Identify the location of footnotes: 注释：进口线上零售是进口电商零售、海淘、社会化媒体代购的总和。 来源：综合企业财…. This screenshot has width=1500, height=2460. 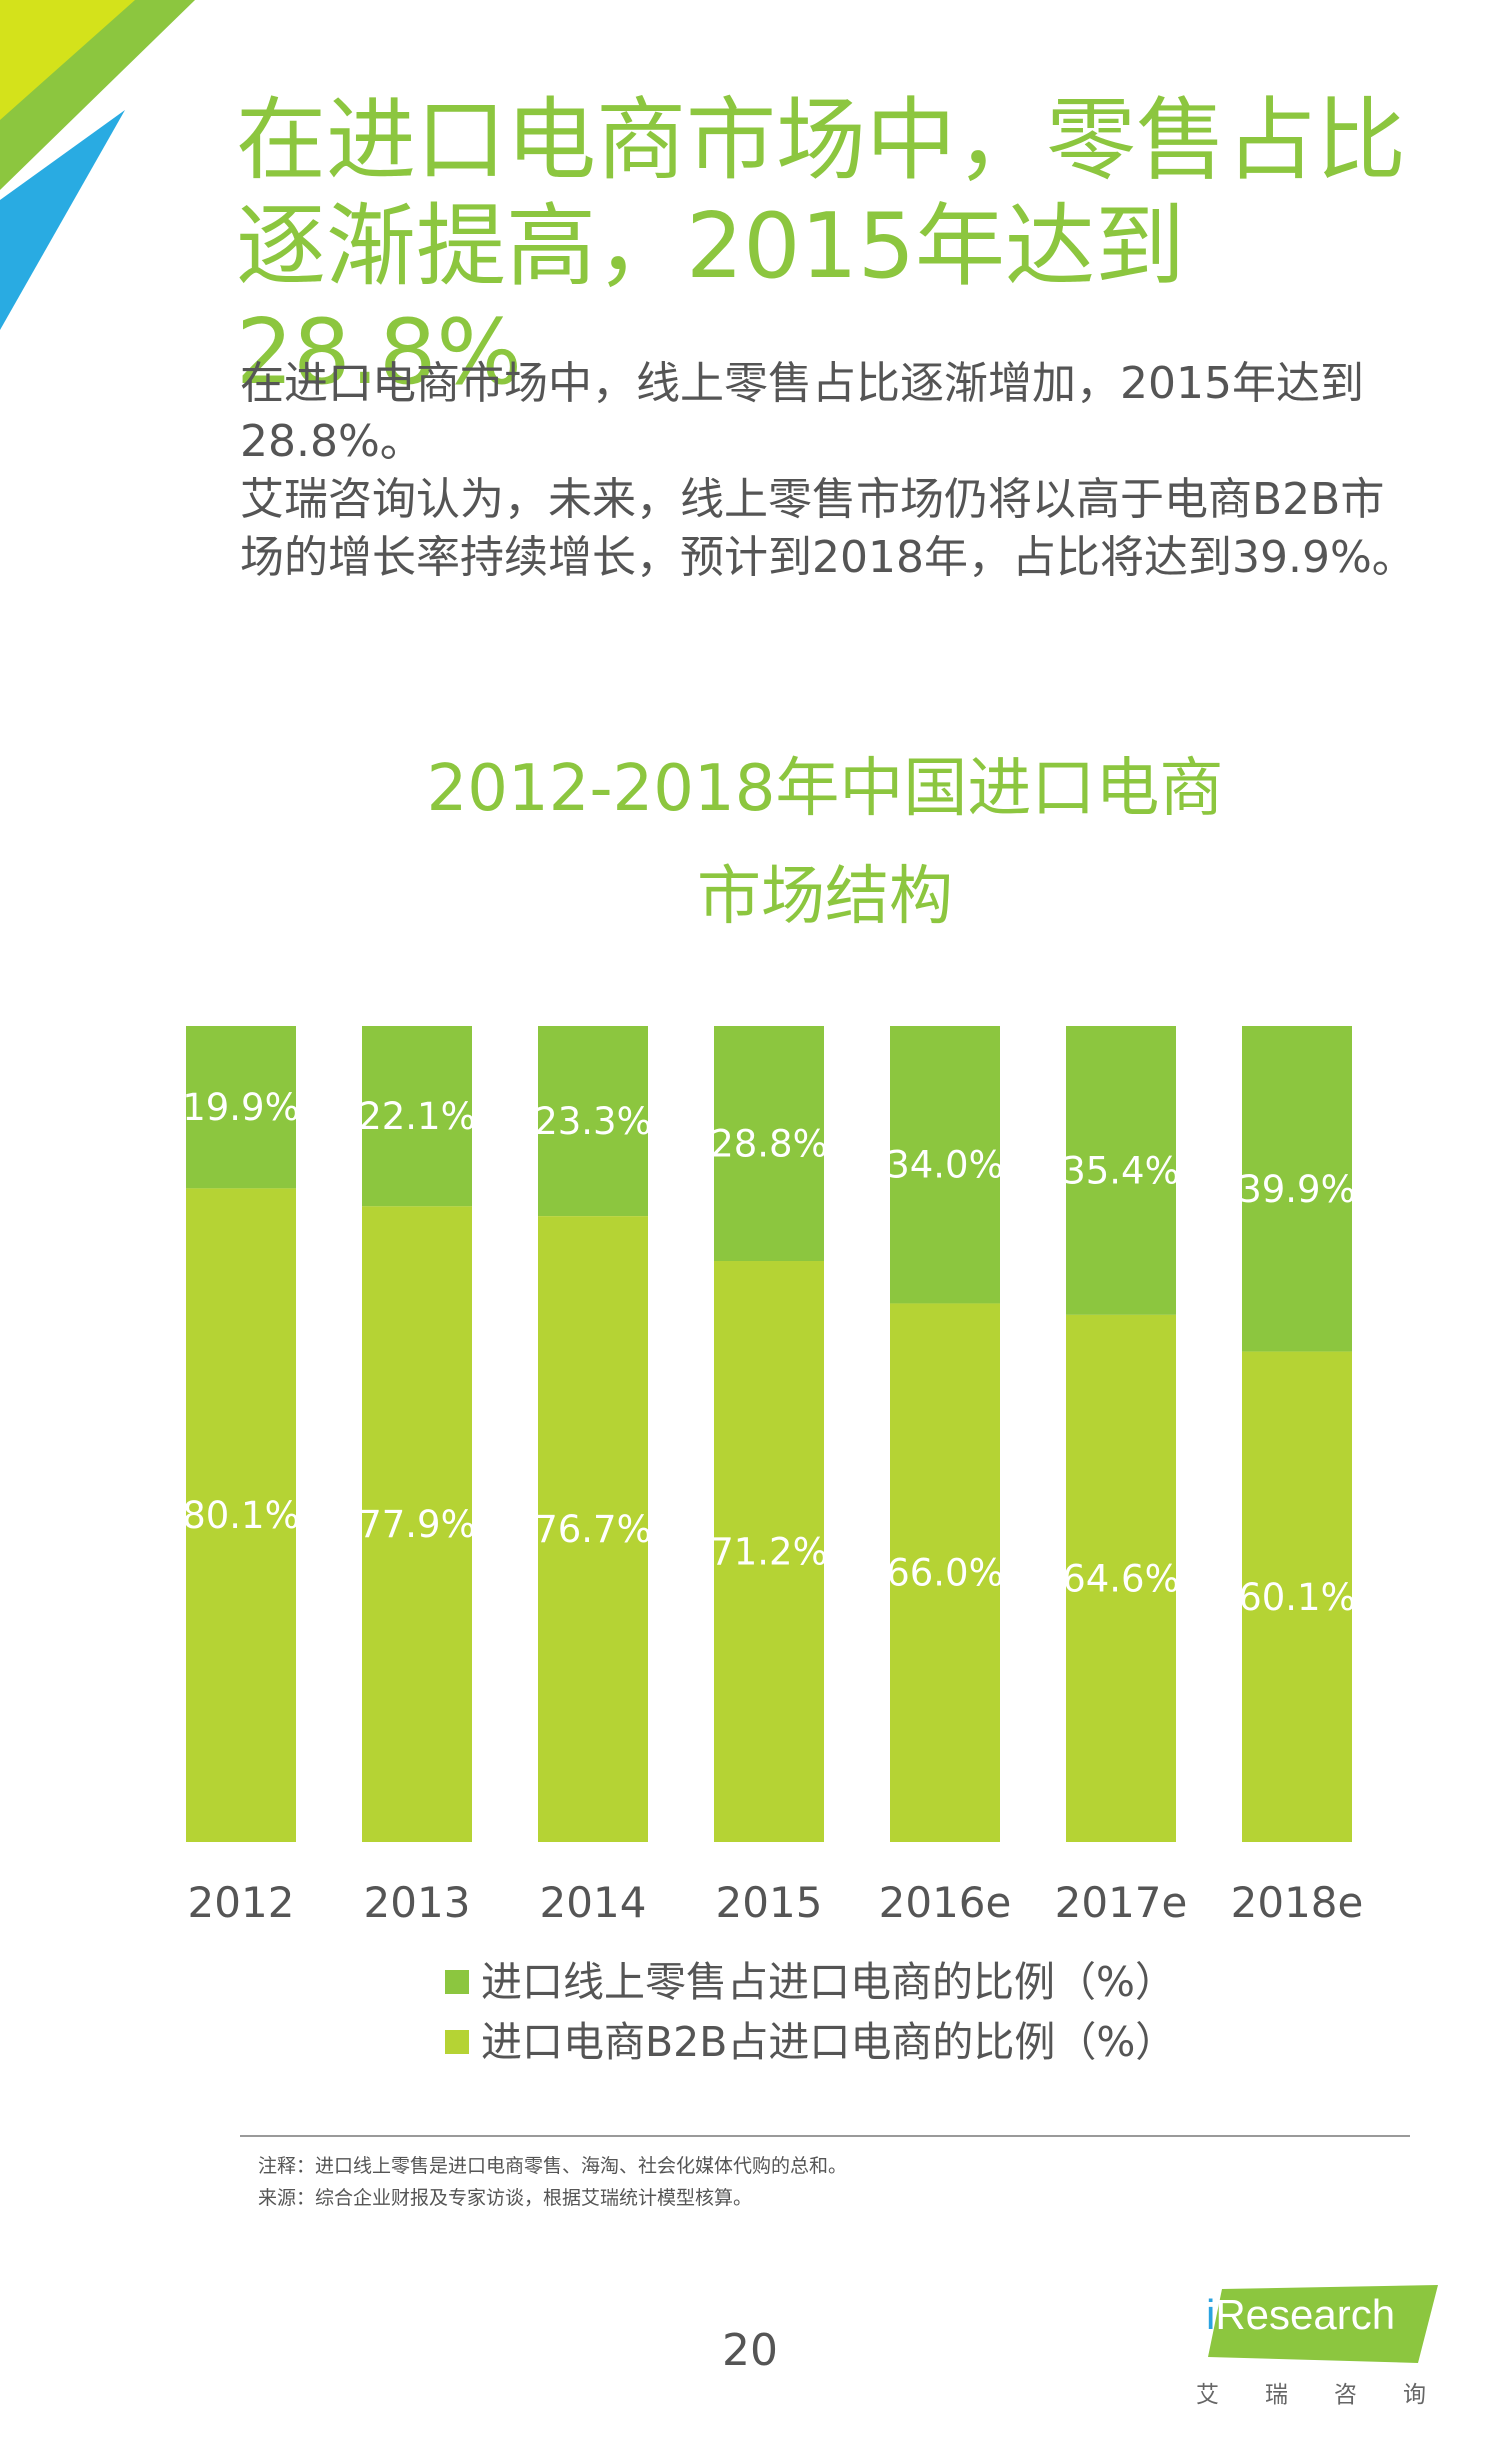
(552, 2182).